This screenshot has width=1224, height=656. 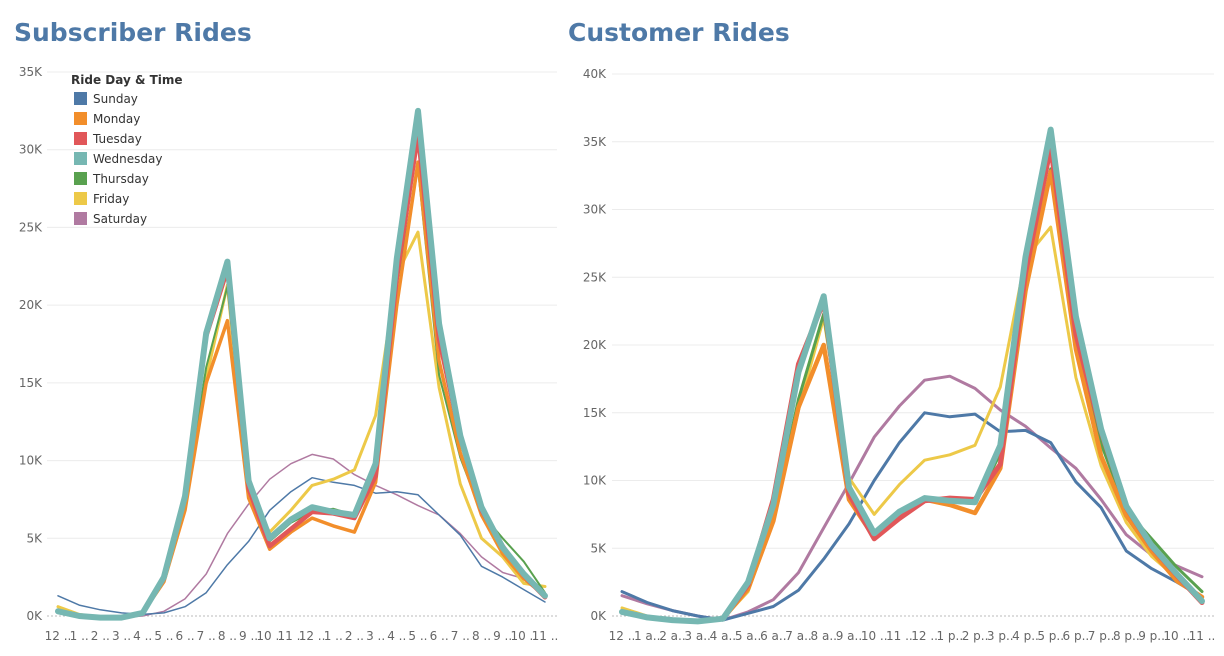 I want to click on x-tick-label: 1 p.., so click(x=949, y=636).